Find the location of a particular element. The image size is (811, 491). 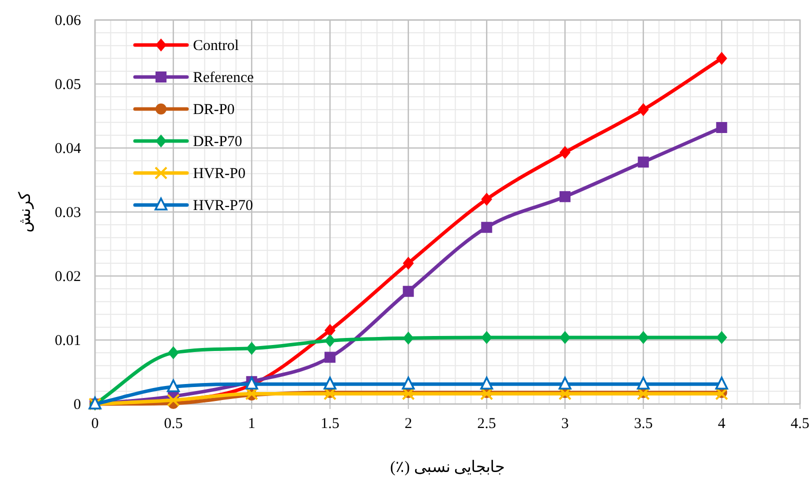

y-tick-label: 0.01 is located at coordinates (67, 341).